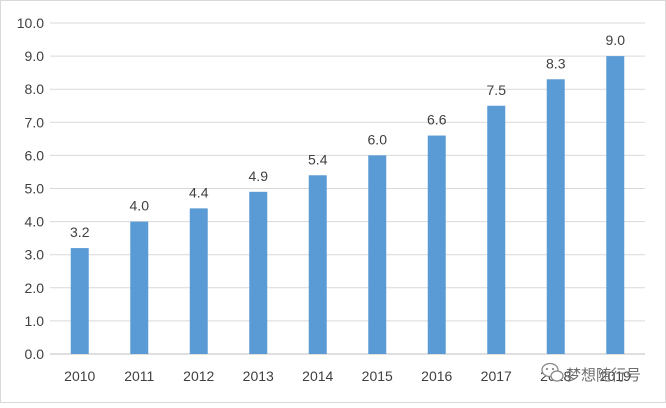 The width and height of the screenshot is (666, 408). I want to click on data-label: 8.3, so click(556, 63).